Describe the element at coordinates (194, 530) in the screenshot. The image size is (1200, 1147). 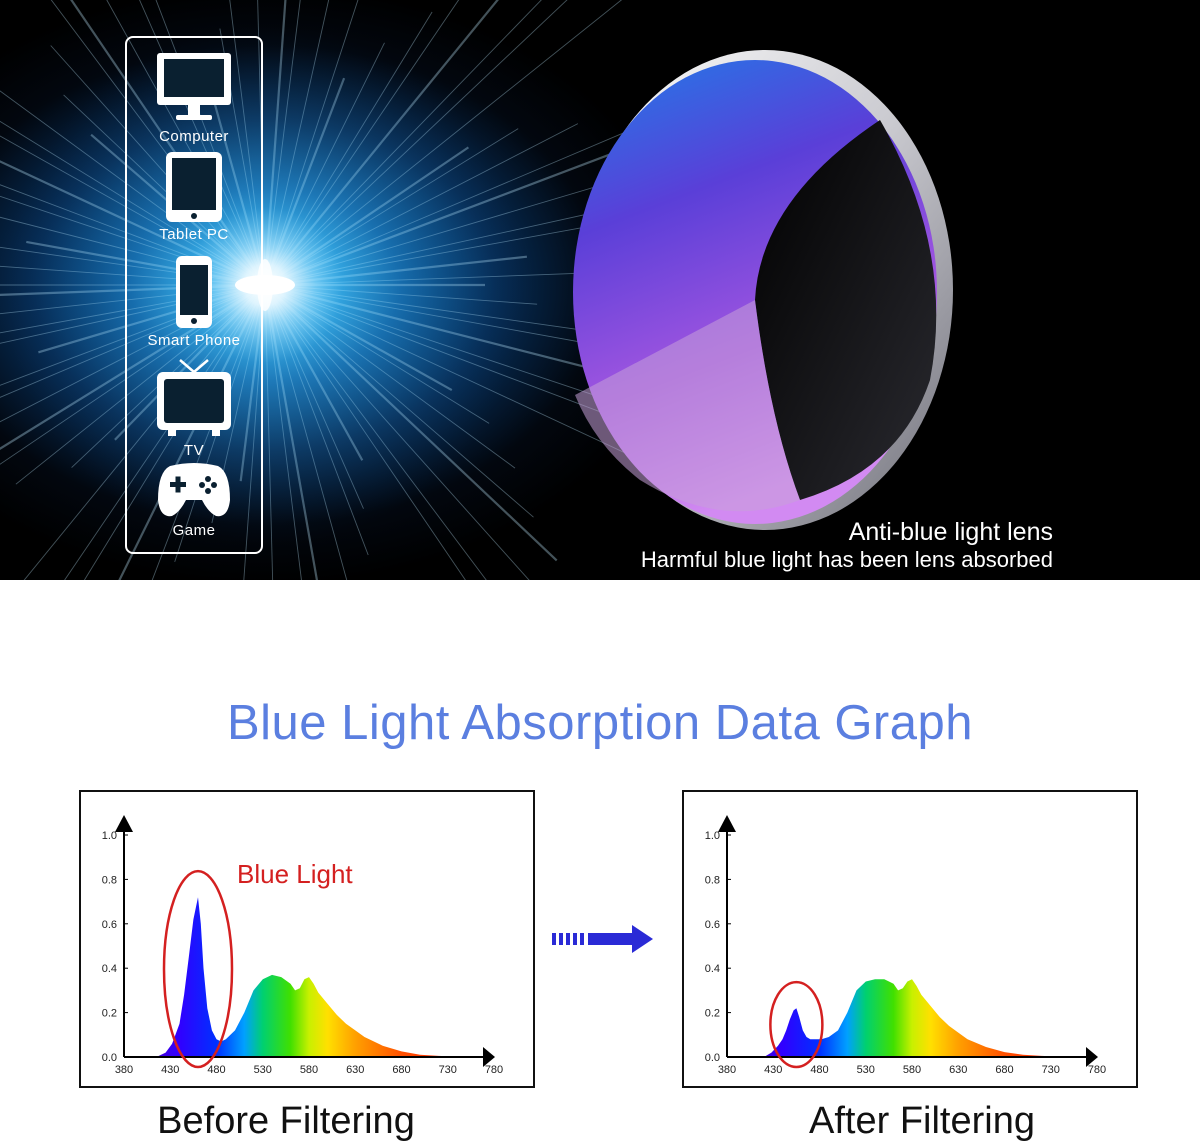
I see `device-label: Game` at that location.